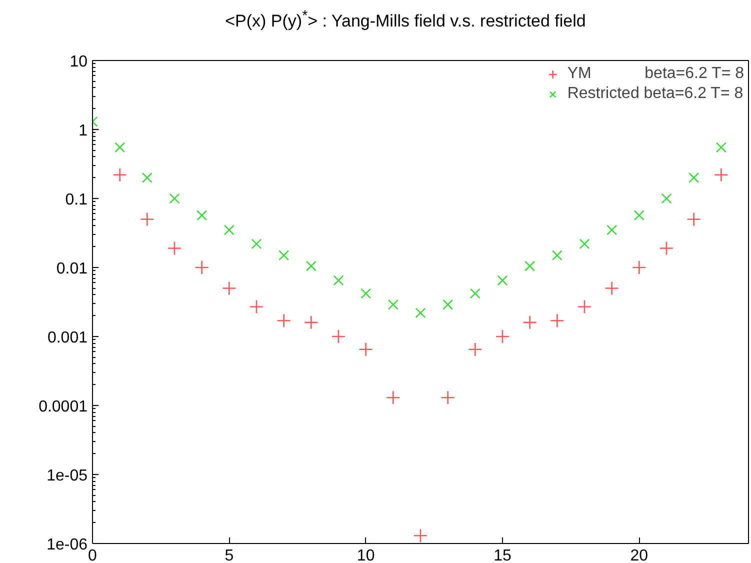 The width and height of the screenshot is (751, 563). I want to click on y-tick-label: 1e-05, so click(67, 476).